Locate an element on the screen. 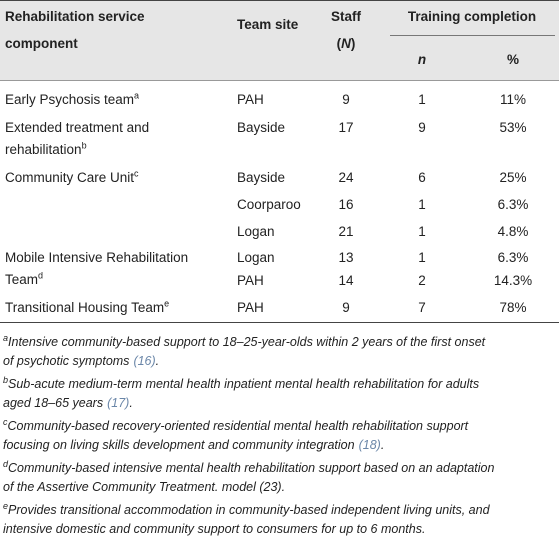  footnote-line: of psychotic symptoms (16). is located at coordinates (81, 361).